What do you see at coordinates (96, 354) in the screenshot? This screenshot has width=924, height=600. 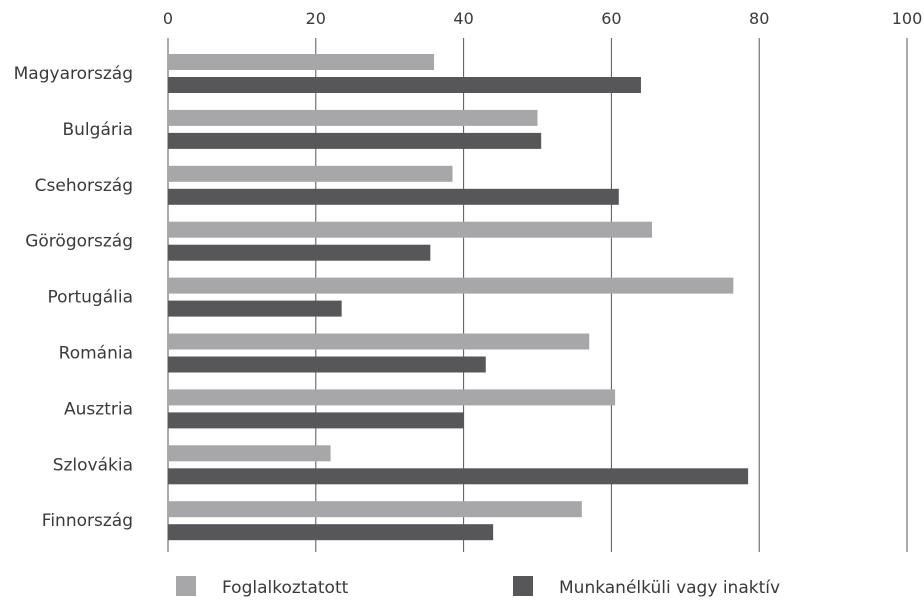 I see `category-label: Románia` at bounding box center [96, 354].